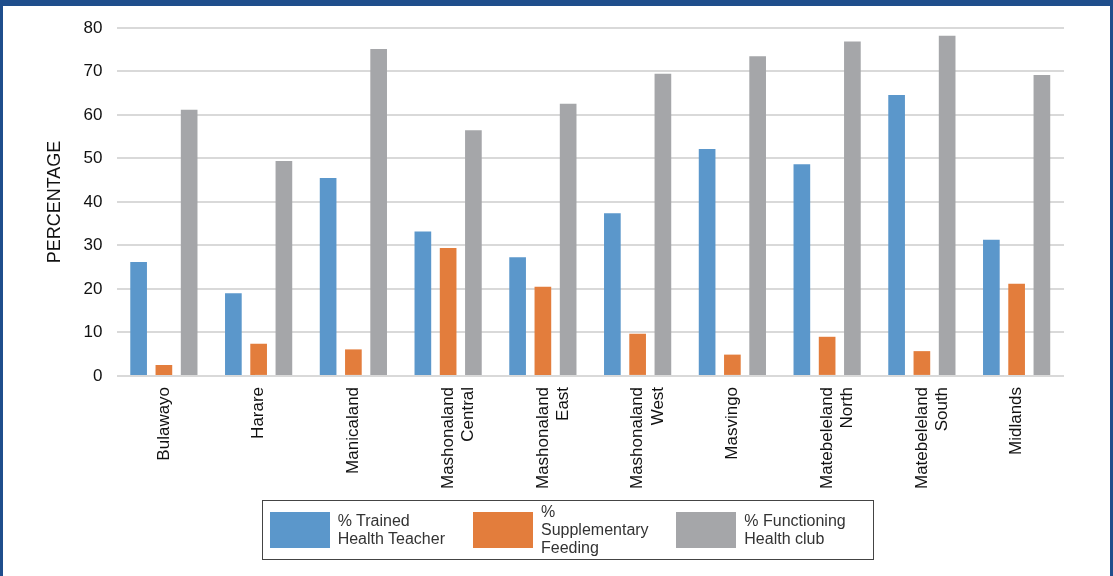  I want to click on y-tick-label: 40, so click(93, 201).